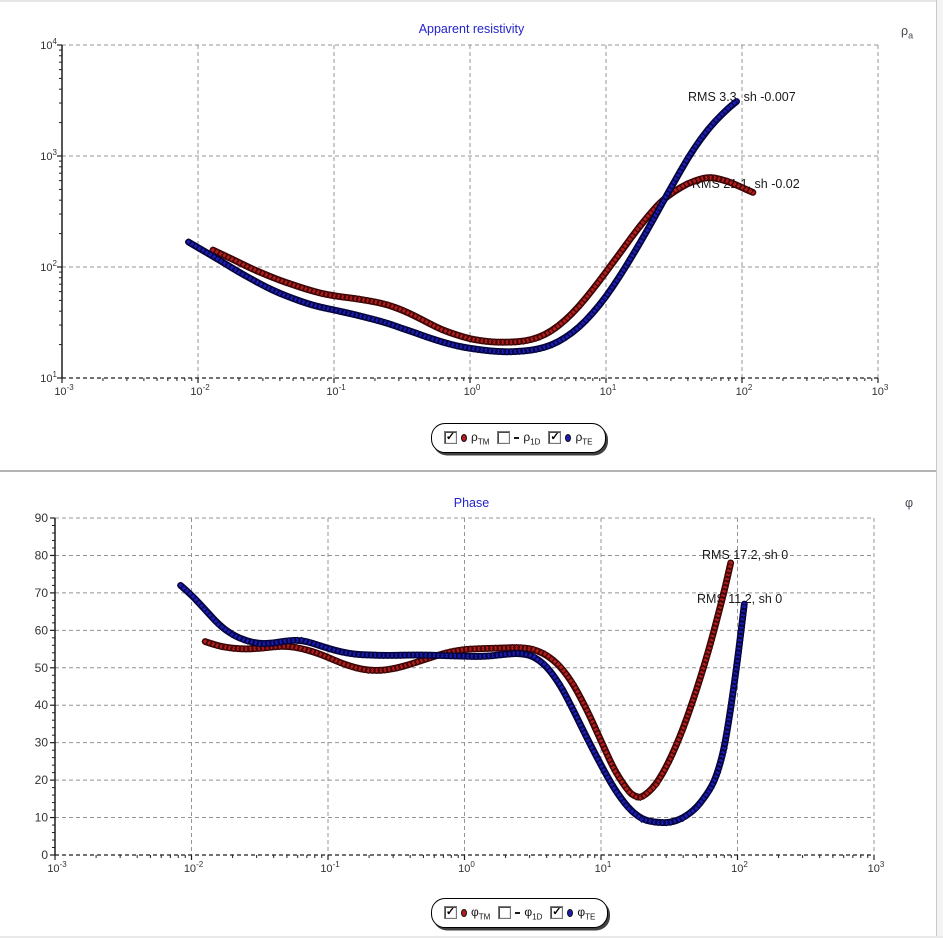  I want to click on phi-te-marker-icon, so click(570, 912).